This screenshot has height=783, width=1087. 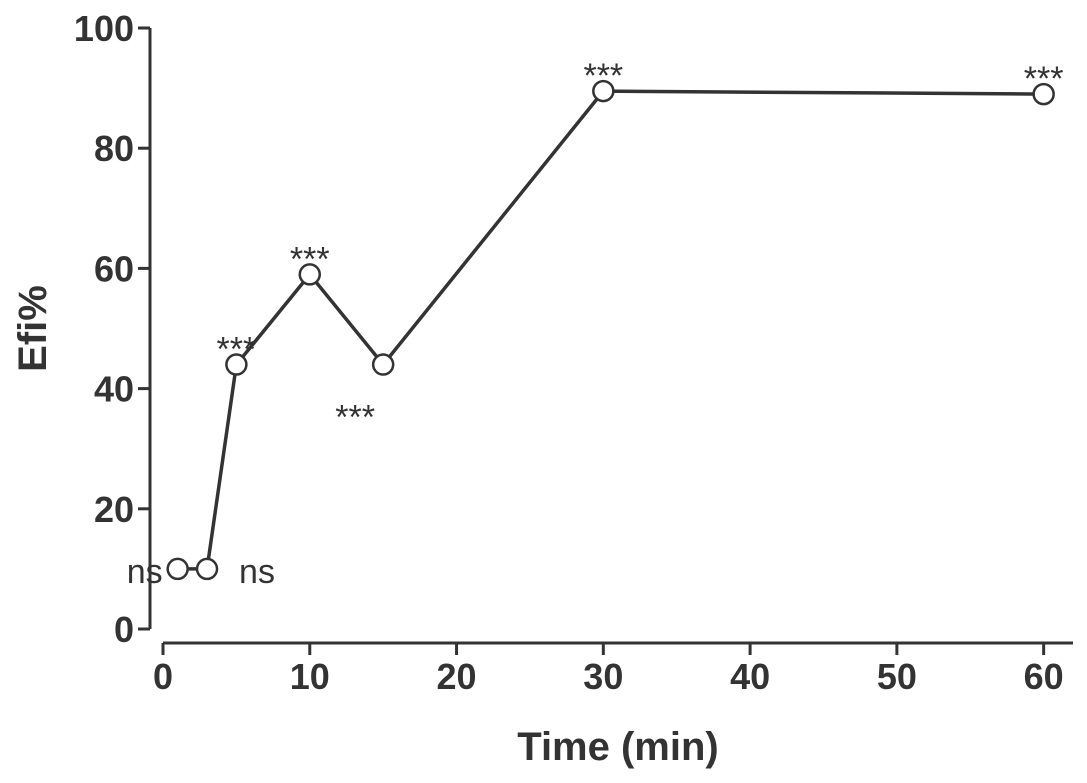 I want to click on y-tick-label: 60, so click(x=114, y=268).